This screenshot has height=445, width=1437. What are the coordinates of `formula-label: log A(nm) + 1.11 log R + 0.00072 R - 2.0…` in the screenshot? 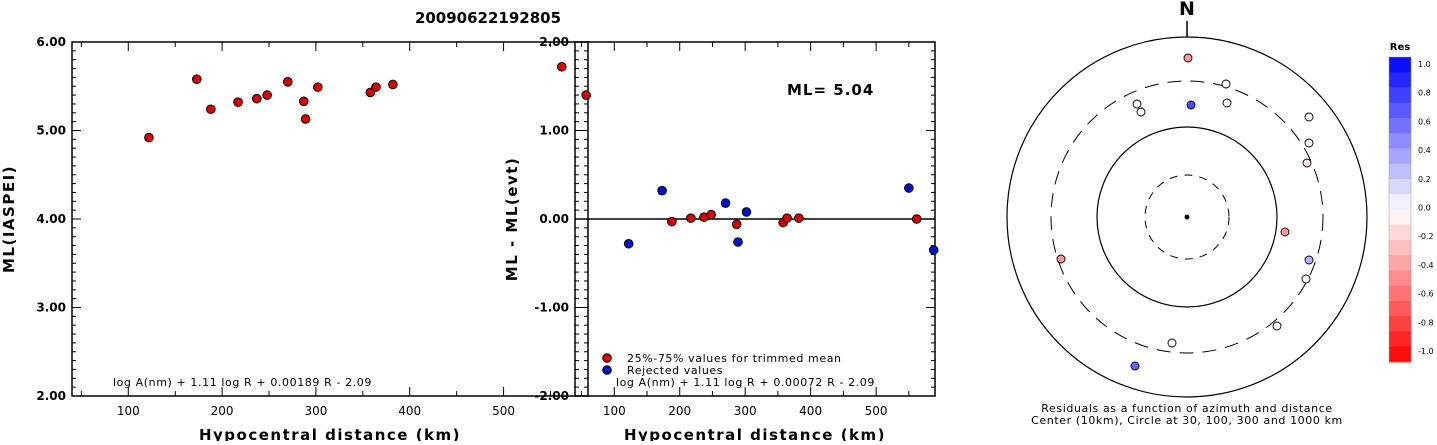 It's located at (745, 382).